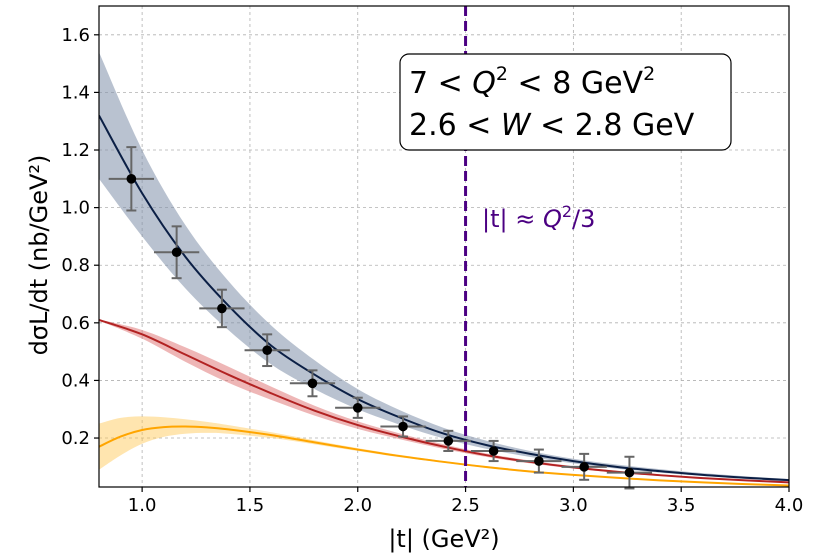  Describe the element at coordinates (75, 323) in the screenshot. I see `y-tick-label: 0.6` at that location.